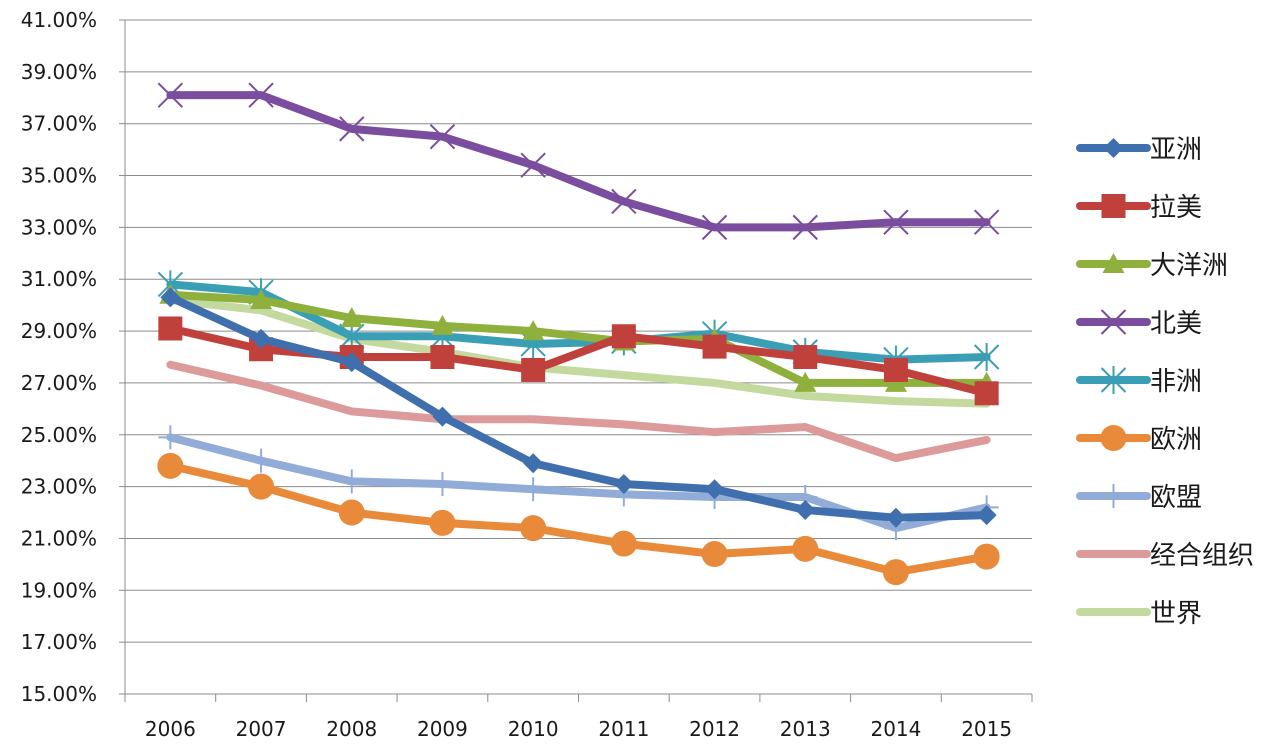 Image resolution: width=1269 pixels, height=745 pixels. What do you see at coordinates (1176, 208) in the screenshot?
I see `legend-label: 拉美` at bounding box center [1176, 208].